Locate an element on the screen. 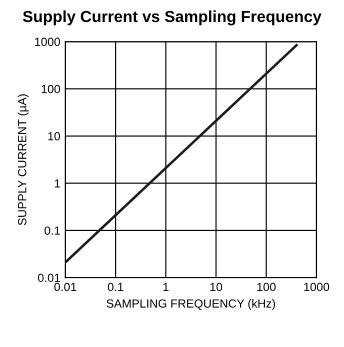 The image size is (344, 347). y-axis-title: SUPPLY CURRENT (µA) is located at coordinates (23, 160).